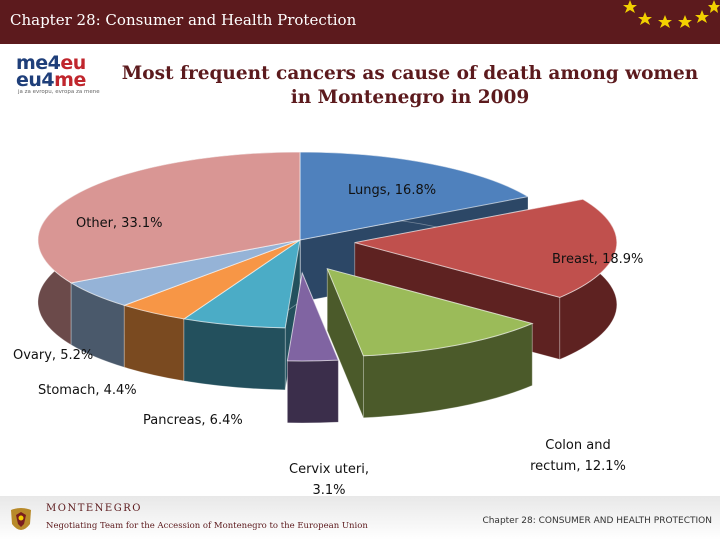 This screenshot has width=720, height=540. Describe the element at coordinates (313, 316) in the screenshot. I see `slice-cervix-uteri` at that location.